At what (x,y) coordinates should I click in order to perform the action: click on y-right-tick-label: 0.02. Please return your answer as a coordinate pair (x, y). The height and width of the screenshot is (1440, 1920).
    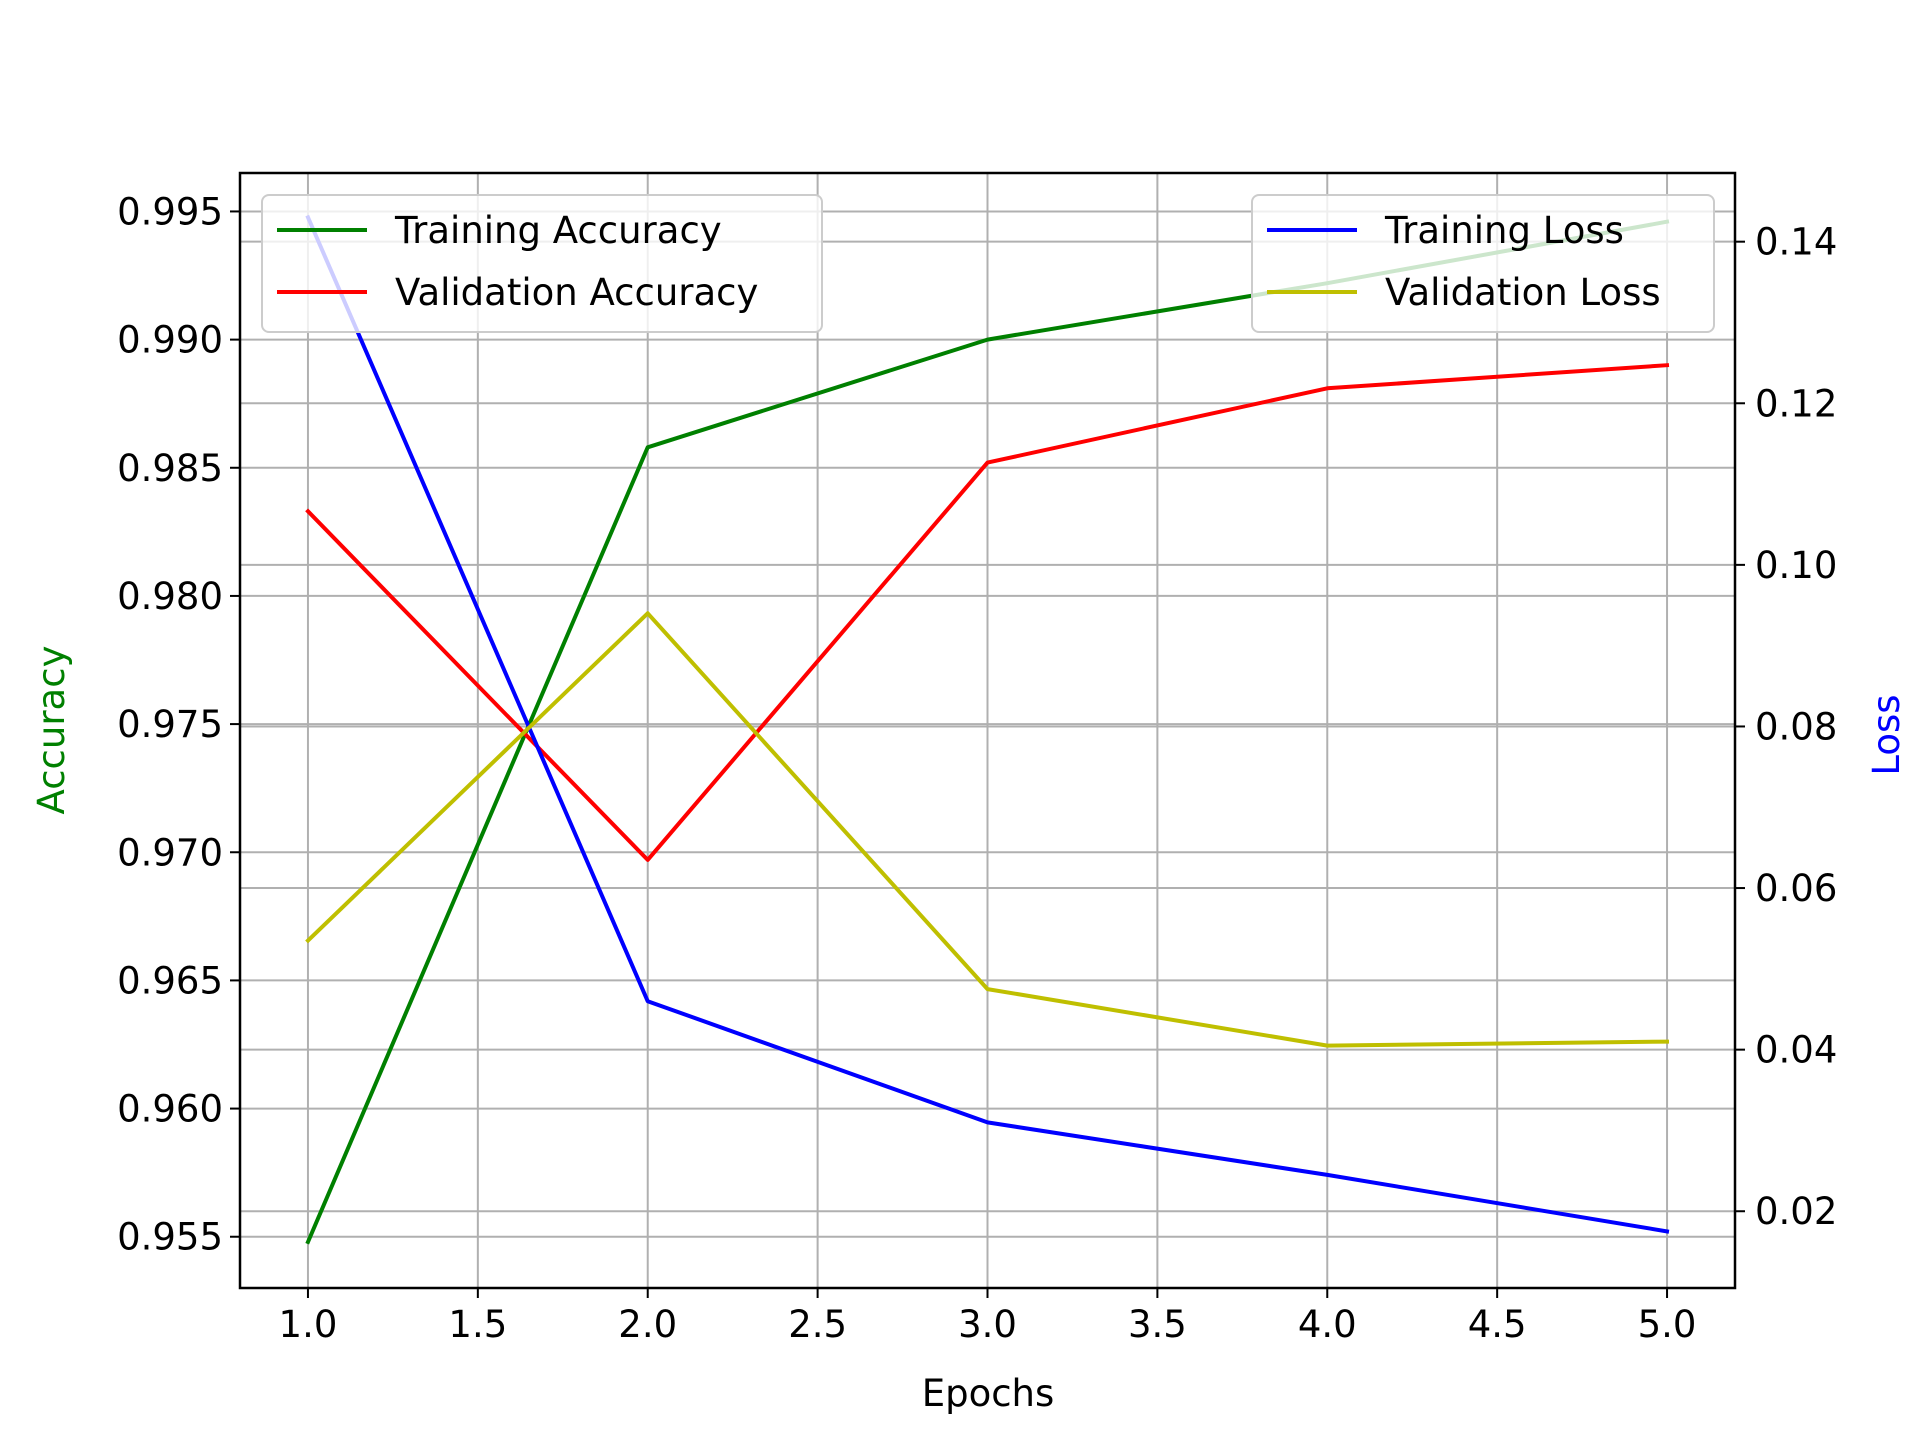
    Looking at the image, I should click on (1796, 1211).